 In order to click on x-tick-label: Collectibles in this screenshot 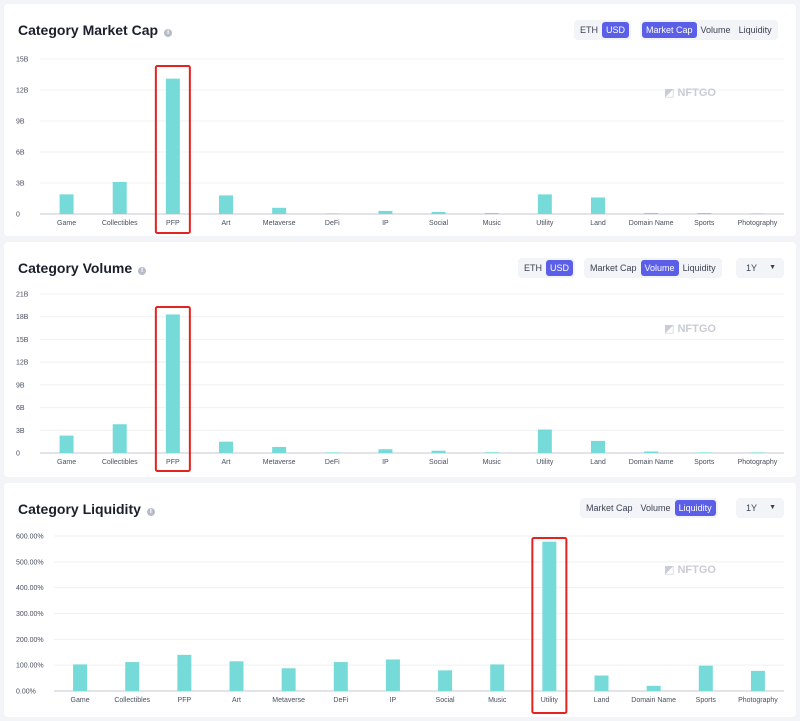, I will do `click(120, 223)`.